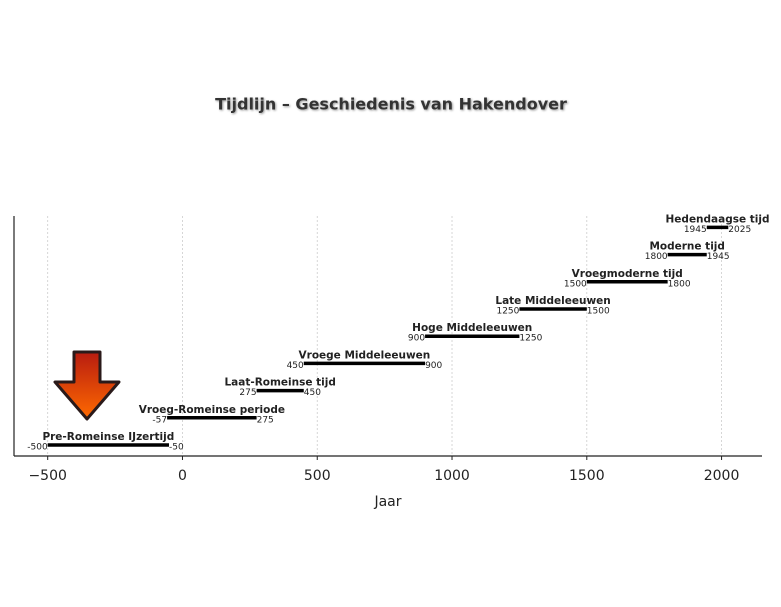 This screenshot has width=781, height=607. What do you see at coordinates (575, 284) in the screenshot?
I see `start-label: 1500` at bounding box center [575, 284].